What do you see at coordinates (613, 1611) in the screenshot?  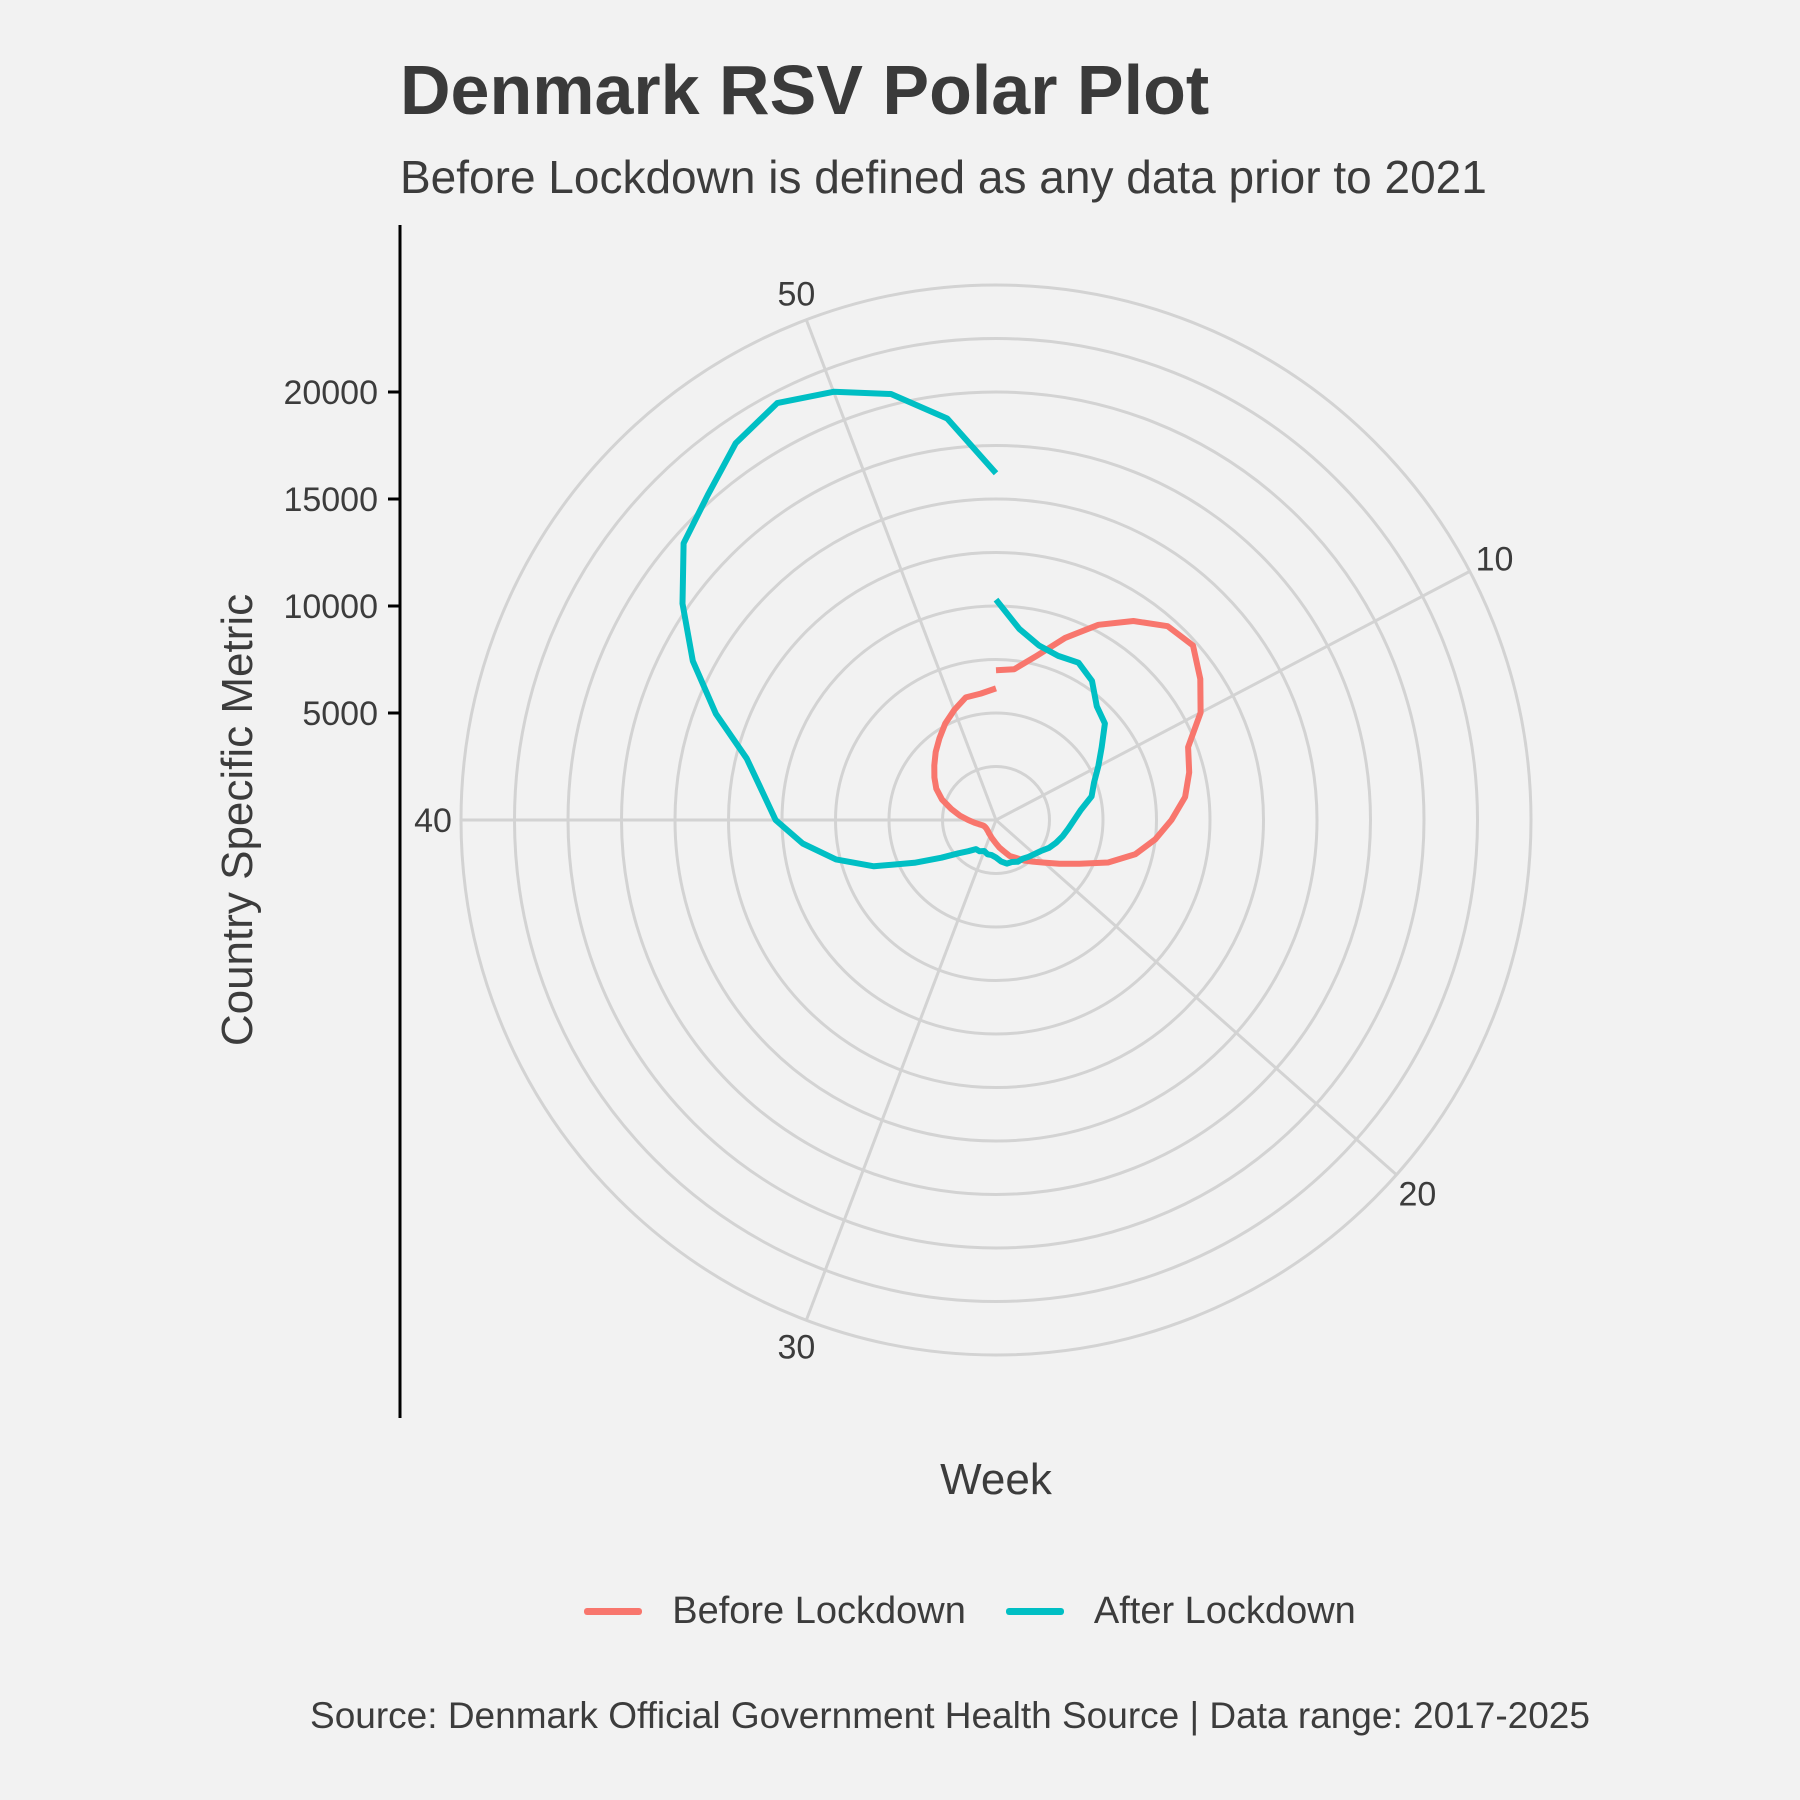 I see `legend-key-before` at bounding box center [613, 1611].